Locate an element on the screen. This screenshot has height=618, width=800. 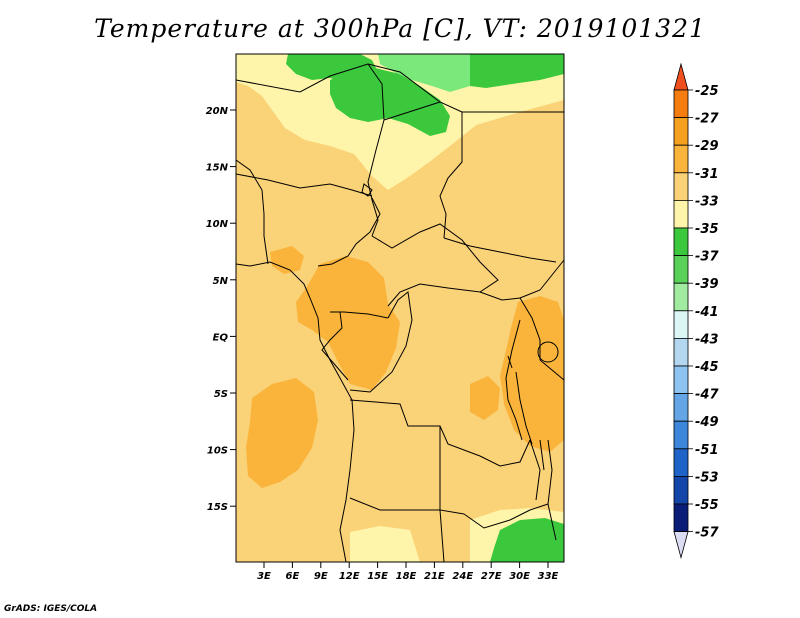
colorbar-label: -31 is located at coordinates (707, 174).